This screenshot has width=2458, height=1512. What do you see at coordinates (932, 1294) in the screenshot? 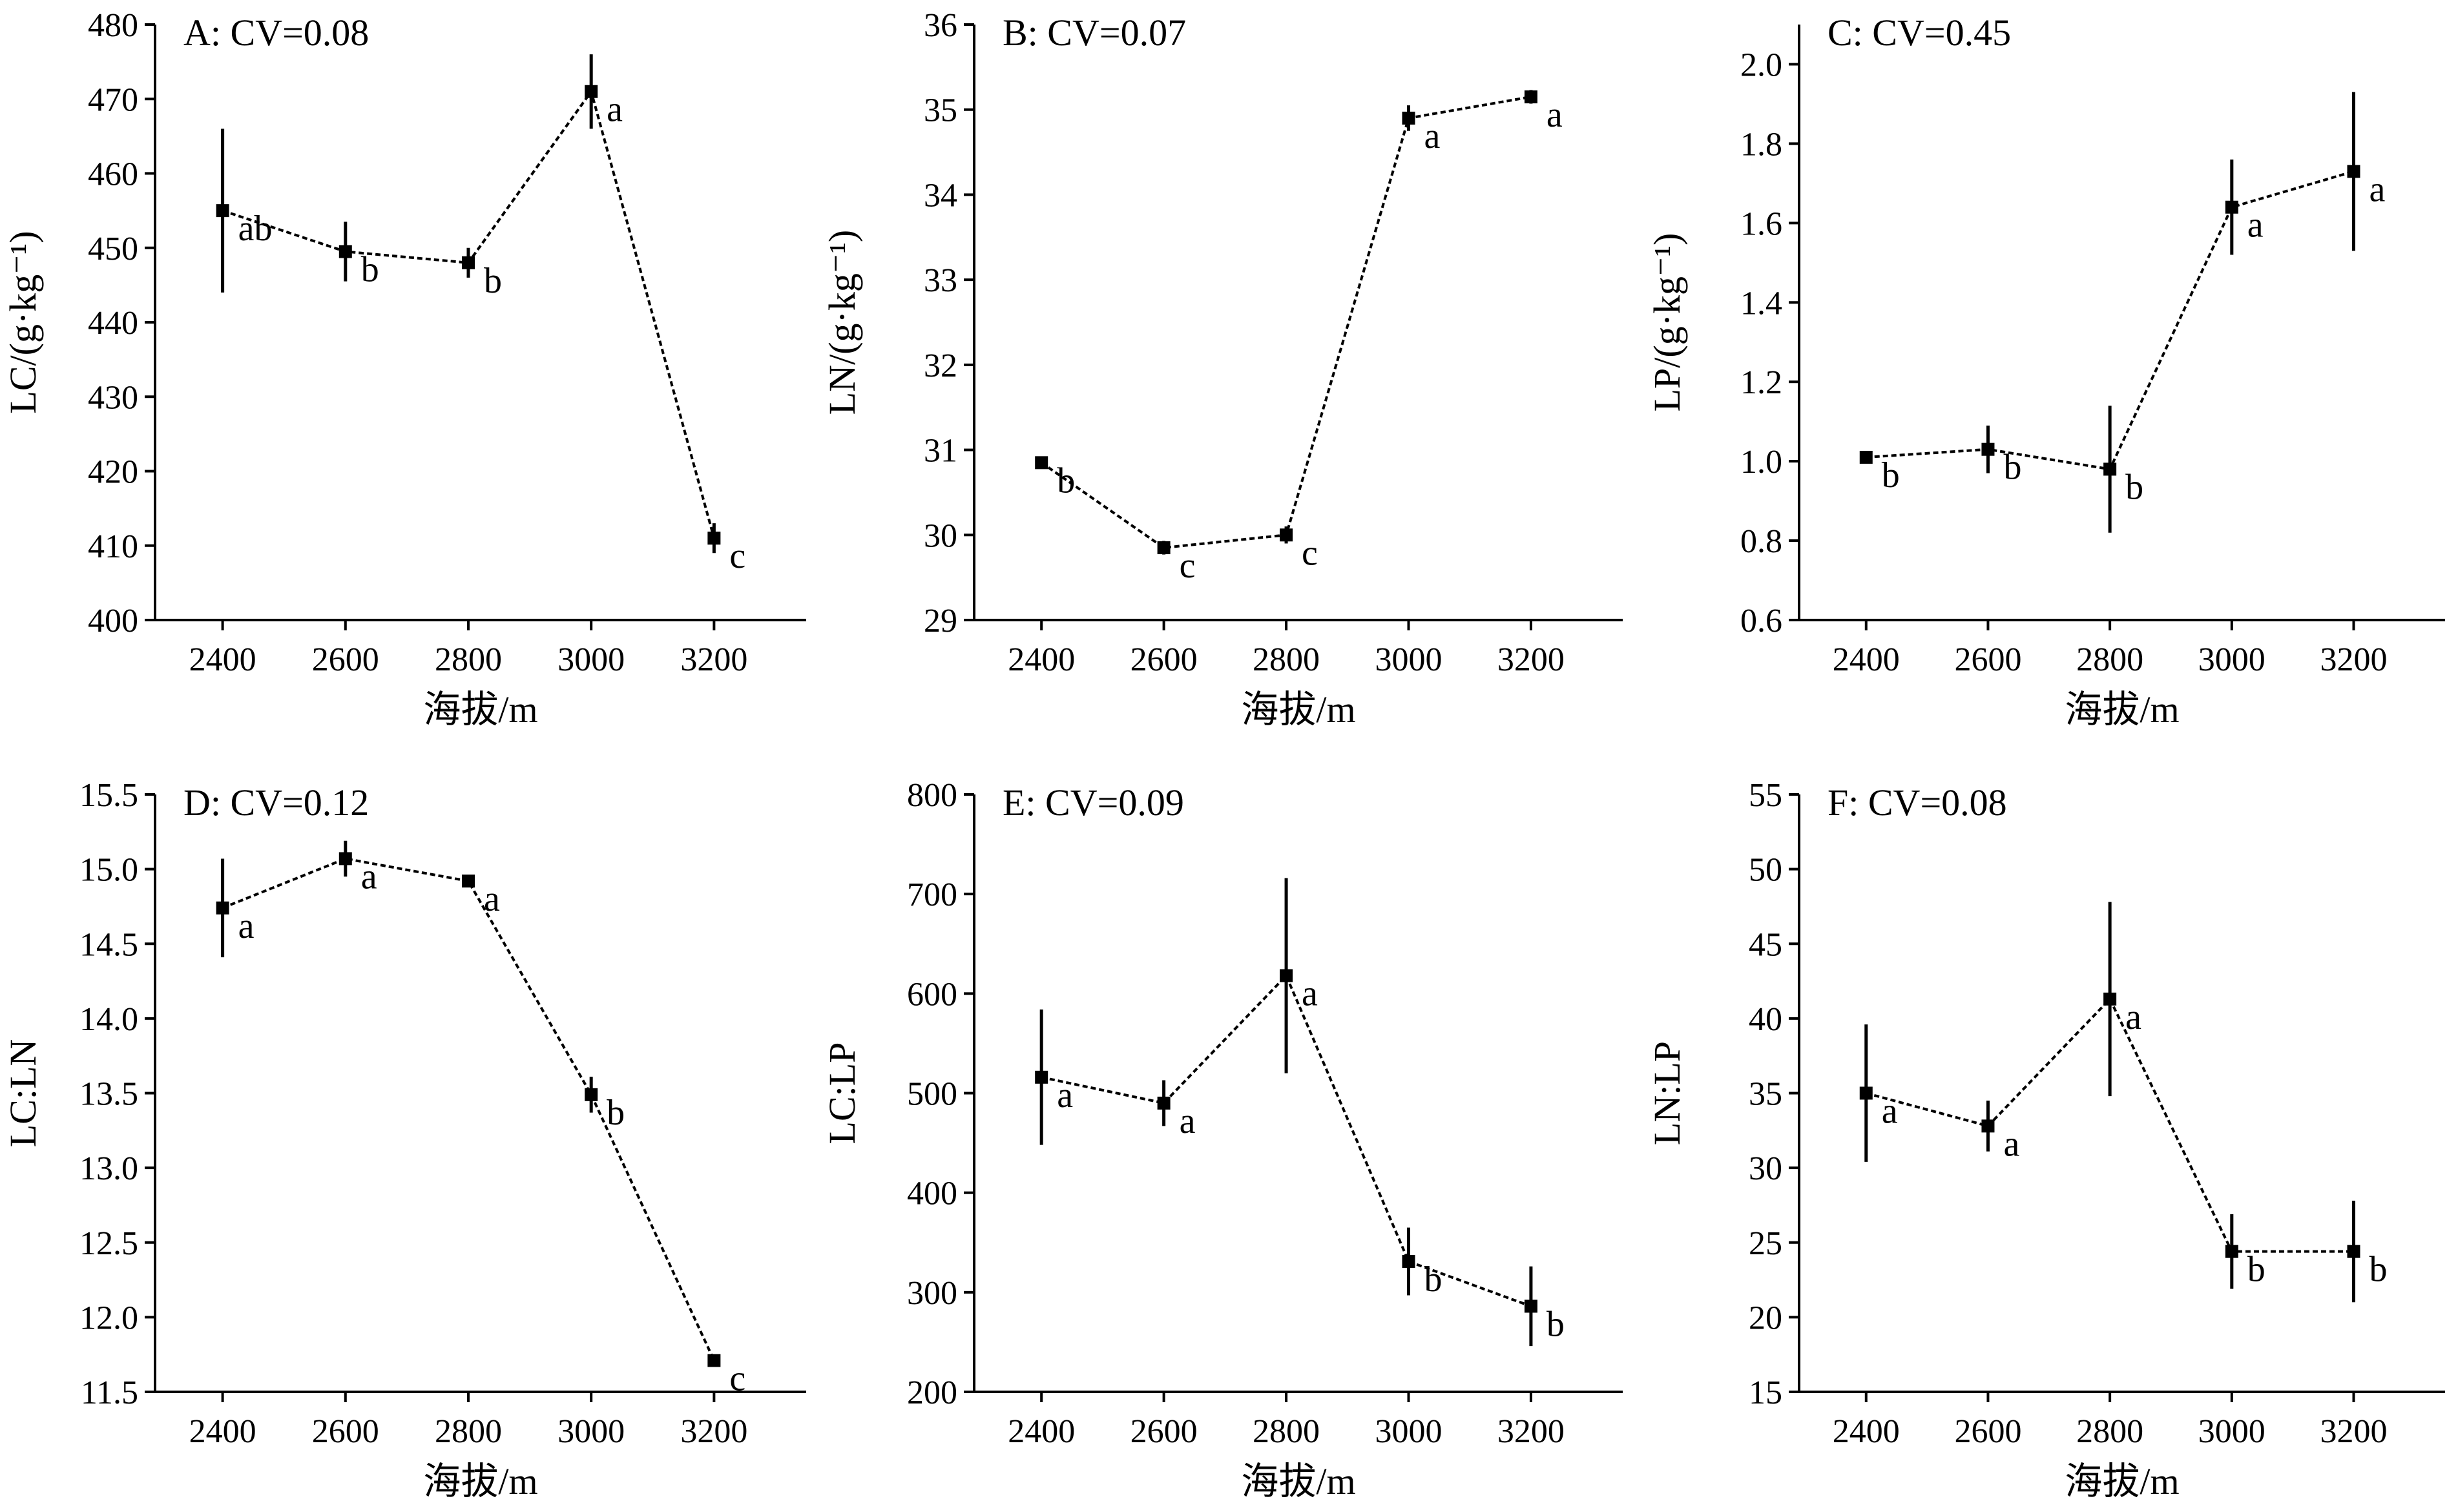
I see `y-tick-label: 300` at bounding box center [932, 1294].